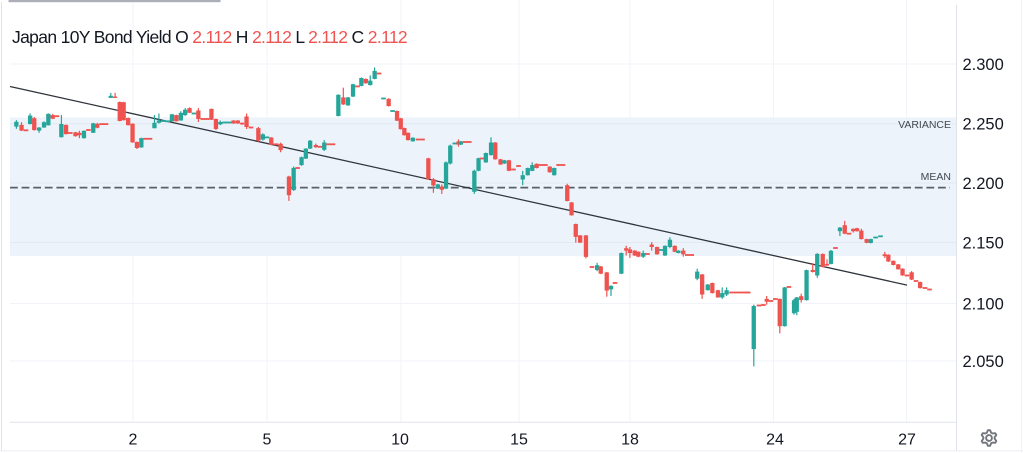 The width and height of the screenshot is (1023, 453). What do you see at coordinates (983, 243) in the screenshot?
I see `svg-text: 2.150` at bounding box center [983, 243].